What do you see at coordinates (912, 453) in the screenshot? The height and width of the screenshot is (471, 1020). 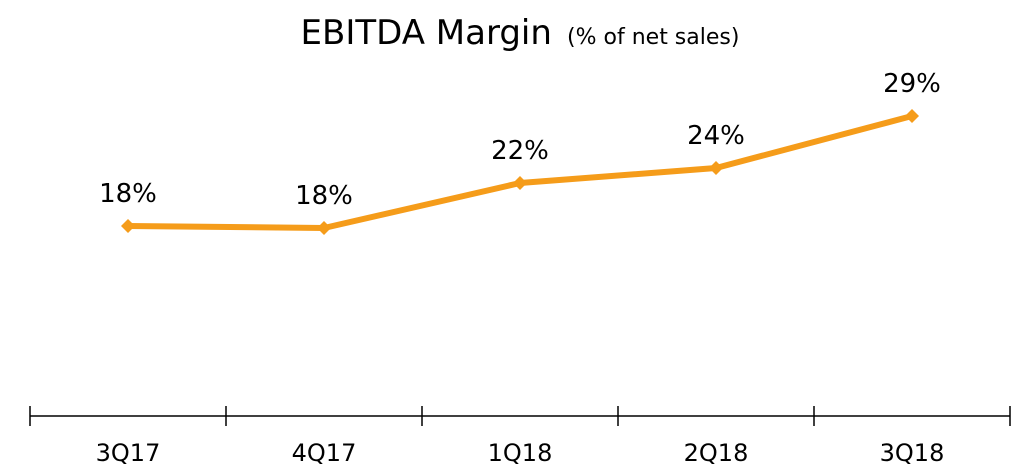 I see `x-tick-label: 3Q18` at bounding box center [912, 453].